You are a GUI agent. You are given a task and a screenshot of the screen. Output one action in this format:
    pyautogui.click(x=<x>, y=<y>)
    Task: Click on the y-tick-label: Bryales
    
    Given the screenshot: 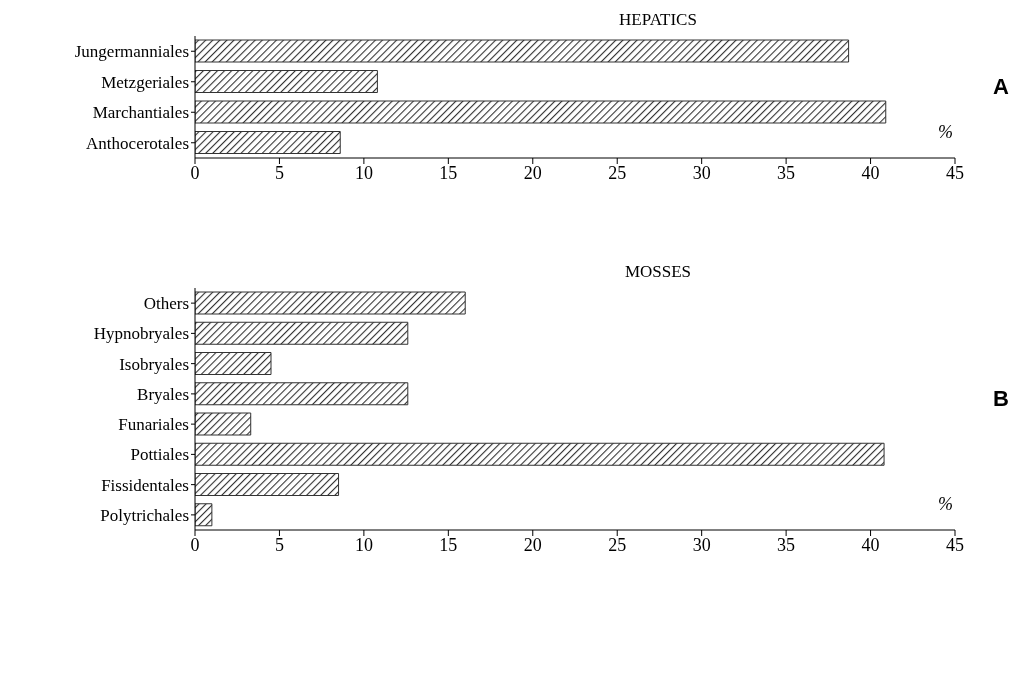 What is the action you would take?
    pyautogui.click(x=163, y=394)
    